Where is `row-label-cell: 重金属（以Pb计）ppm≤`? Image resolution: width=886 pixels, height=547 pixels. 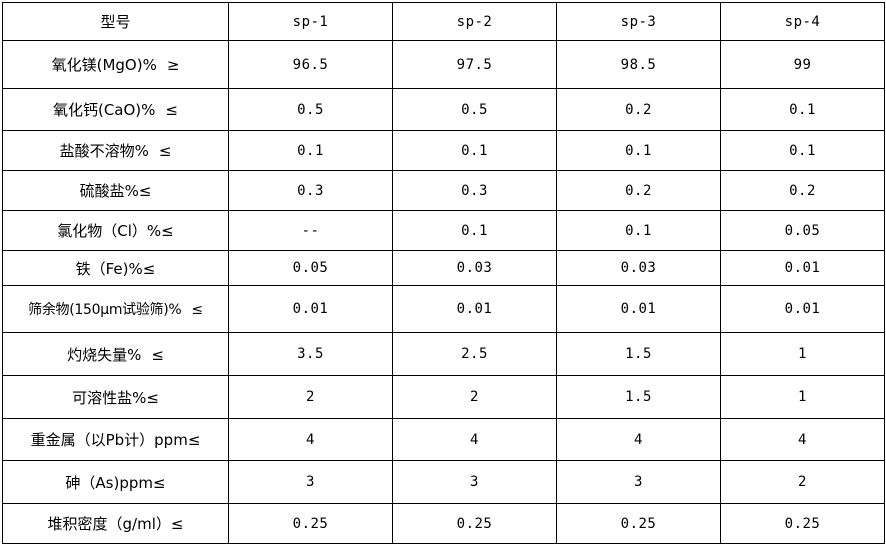
row-label-cell: 重金属（以Pb计）ppm≤ is located at coordinates (115, 439).